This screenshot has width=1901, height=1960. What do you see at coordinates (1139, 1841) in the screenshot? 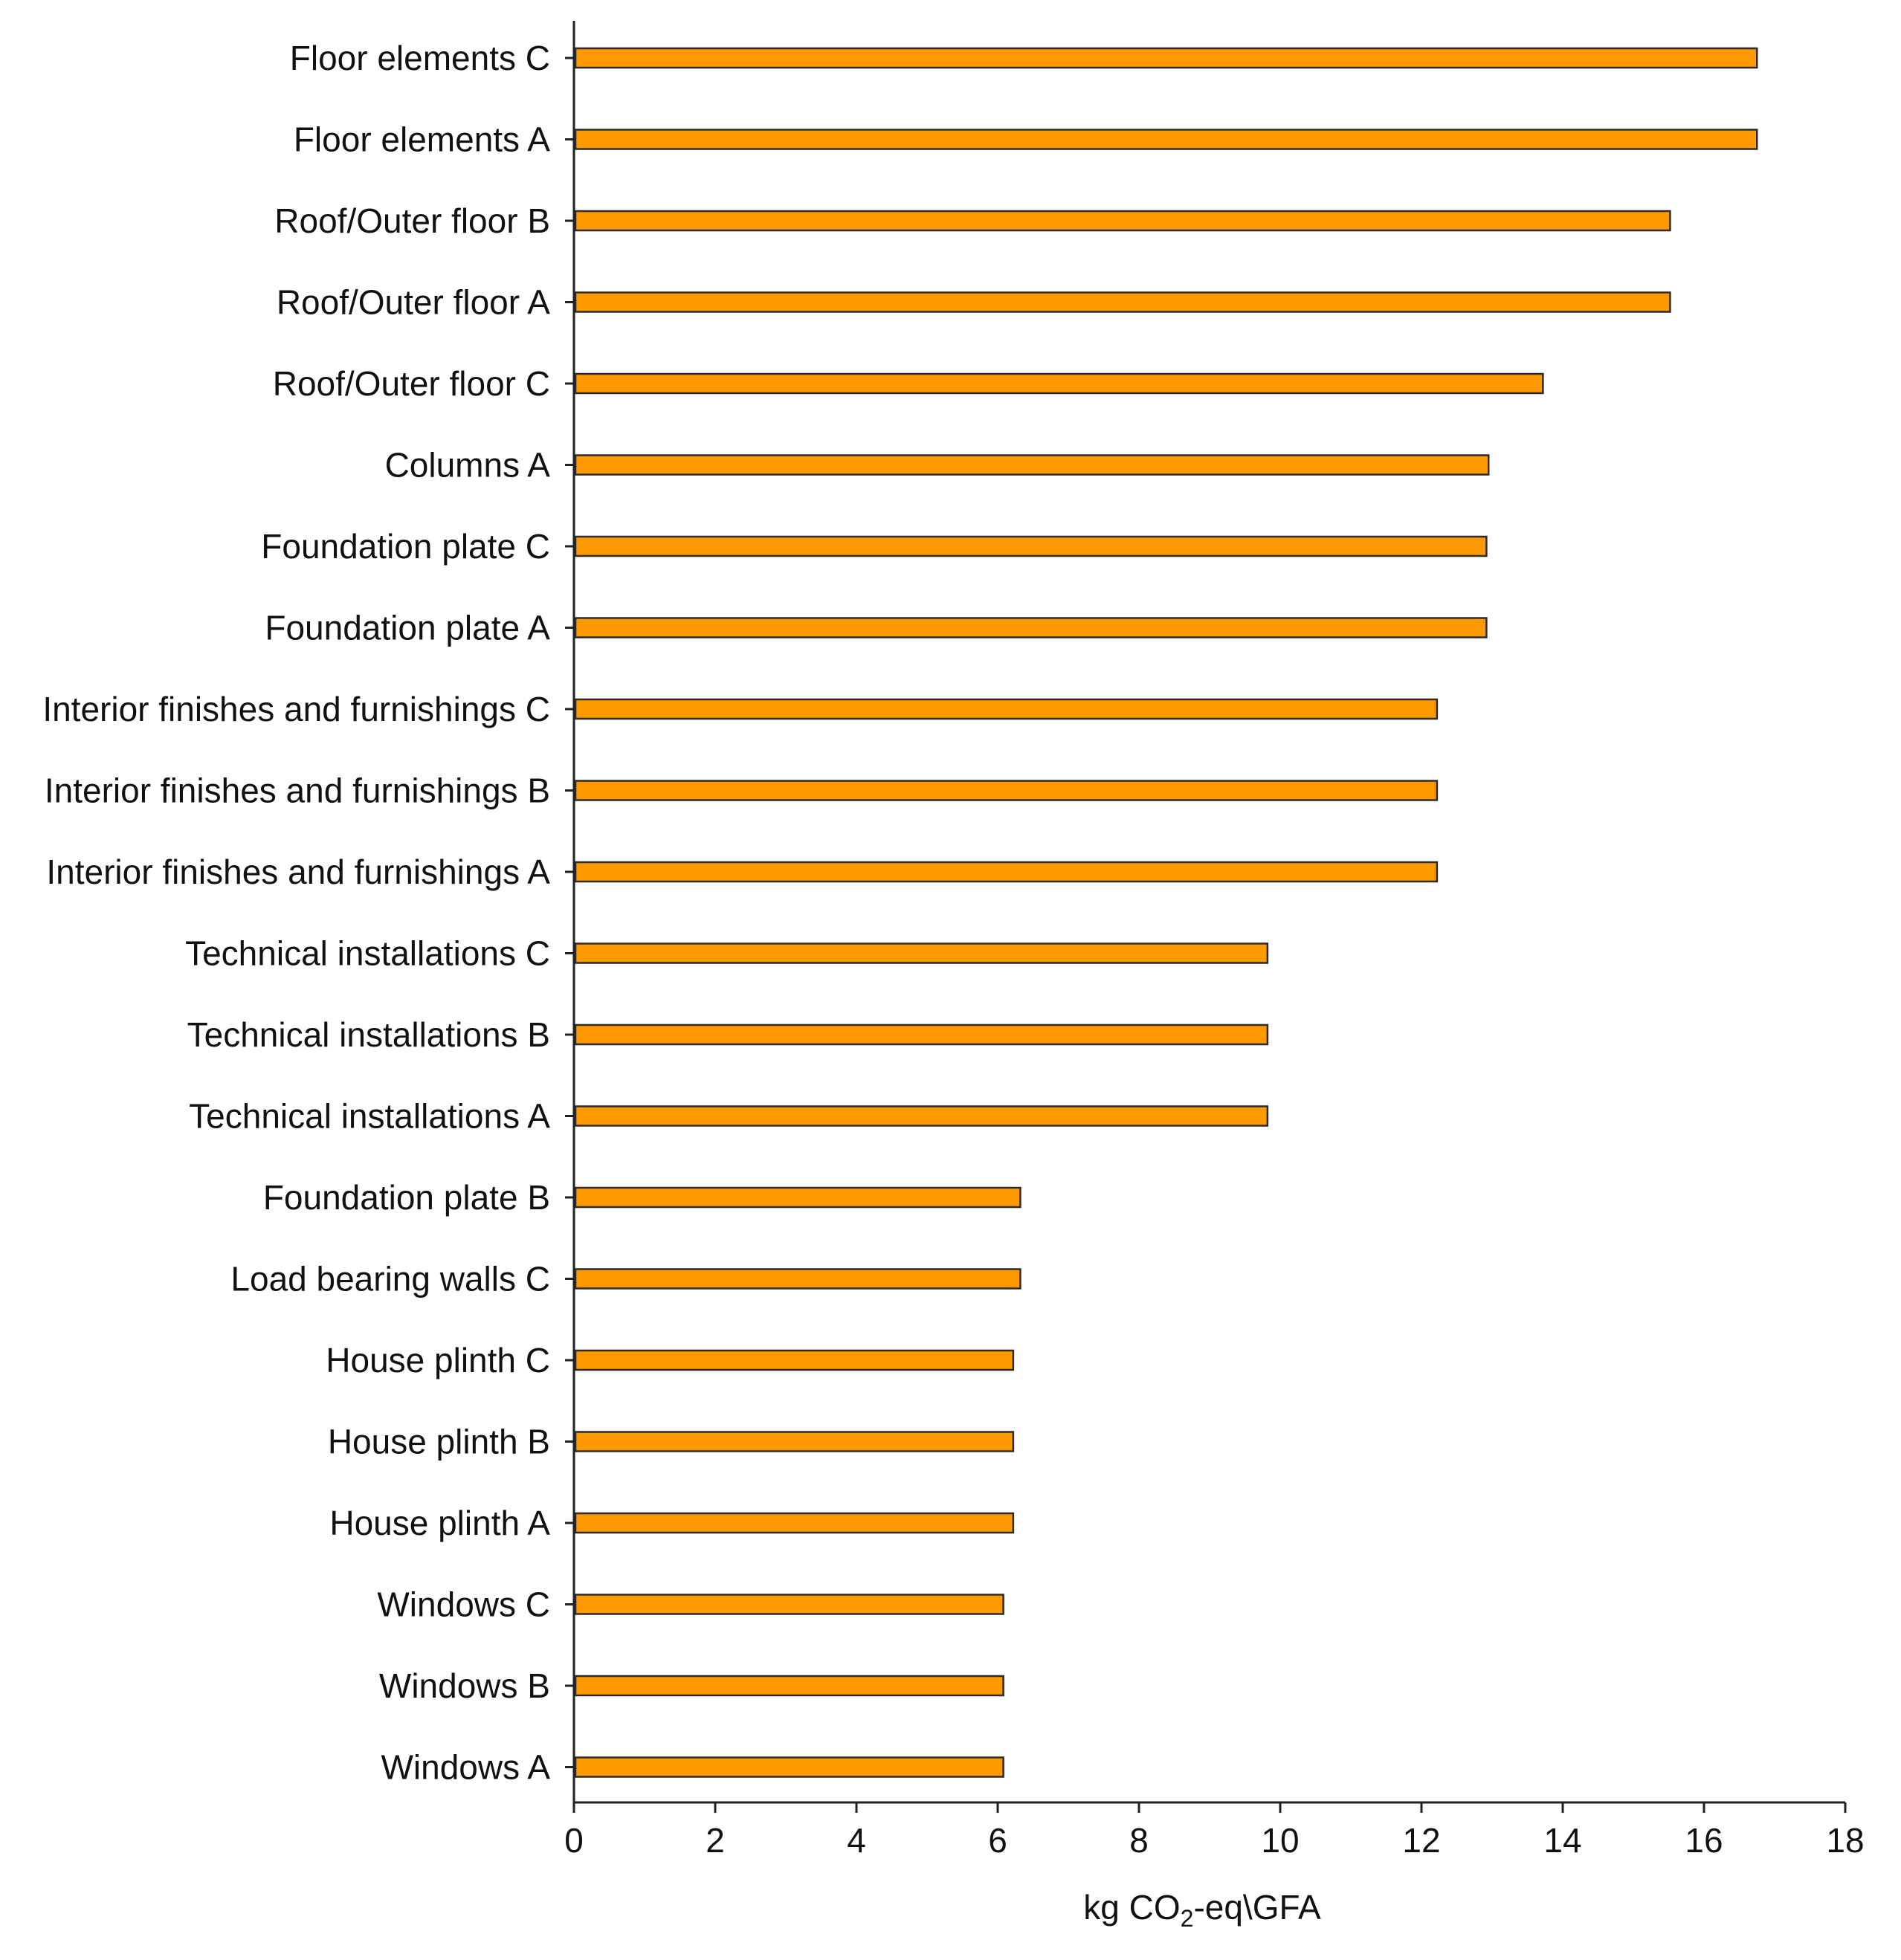
I see `x-tick-label: 8` at bounding box center [1139, 1841].